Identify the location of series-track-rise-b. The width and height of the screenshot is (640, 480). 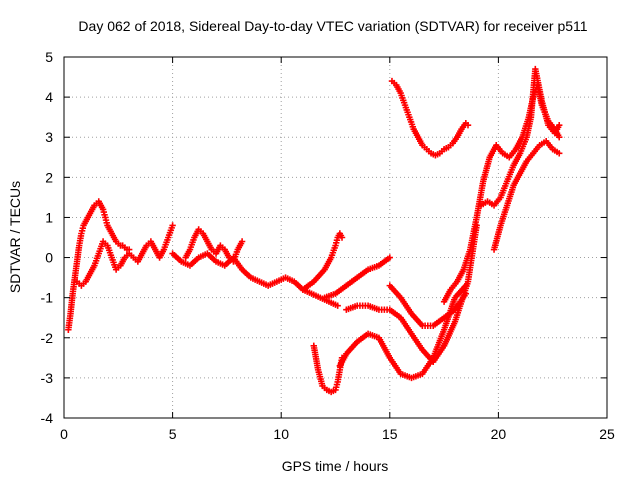
(520, 137).